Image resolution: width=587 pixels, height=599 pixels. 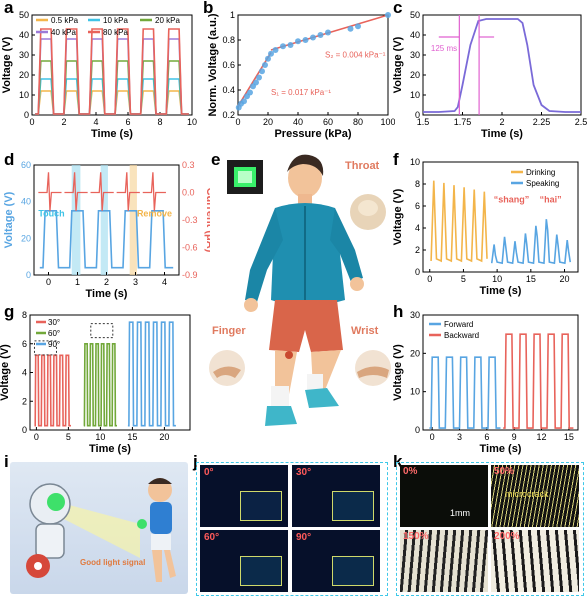 I want to click on x-tick-label: 1.5, so click(x=423, y=122).